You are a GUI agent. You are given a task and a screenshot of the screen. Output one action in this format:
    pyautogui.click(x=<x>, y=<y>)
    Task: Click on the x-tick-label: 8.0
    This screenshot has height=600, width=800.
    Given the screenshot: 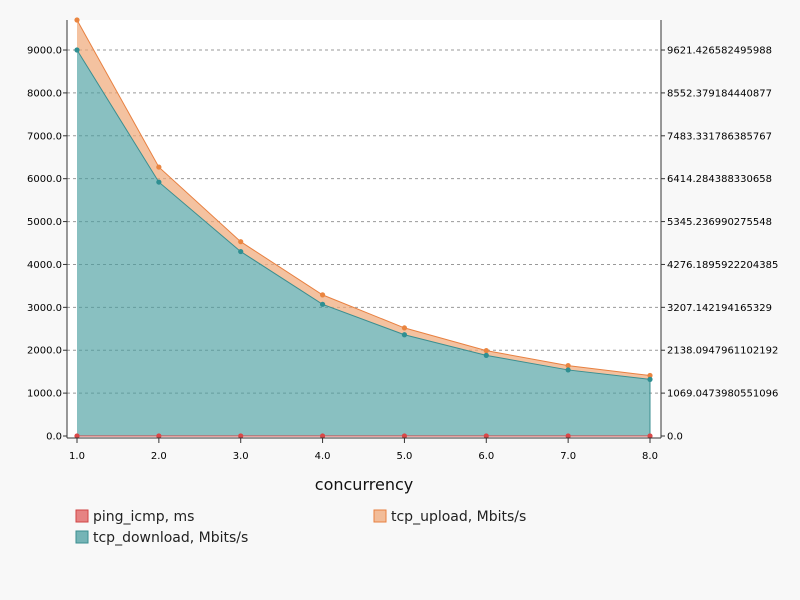 What is the action you would take?
    pyautogui.click(x=650, y=456)
    